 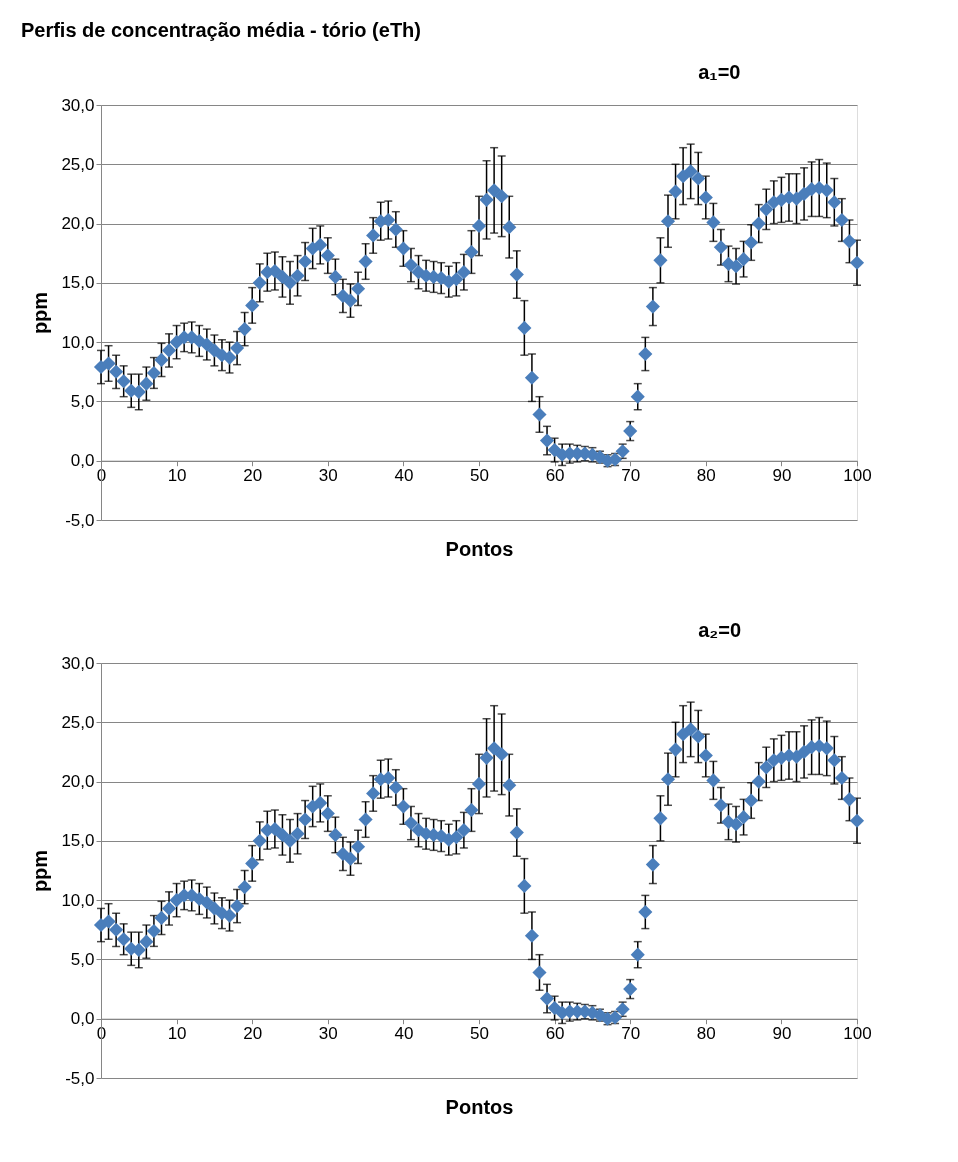 I want to click on chart-title: Perfis de concentração média - tório (eTh), so click(x=221, y=30).